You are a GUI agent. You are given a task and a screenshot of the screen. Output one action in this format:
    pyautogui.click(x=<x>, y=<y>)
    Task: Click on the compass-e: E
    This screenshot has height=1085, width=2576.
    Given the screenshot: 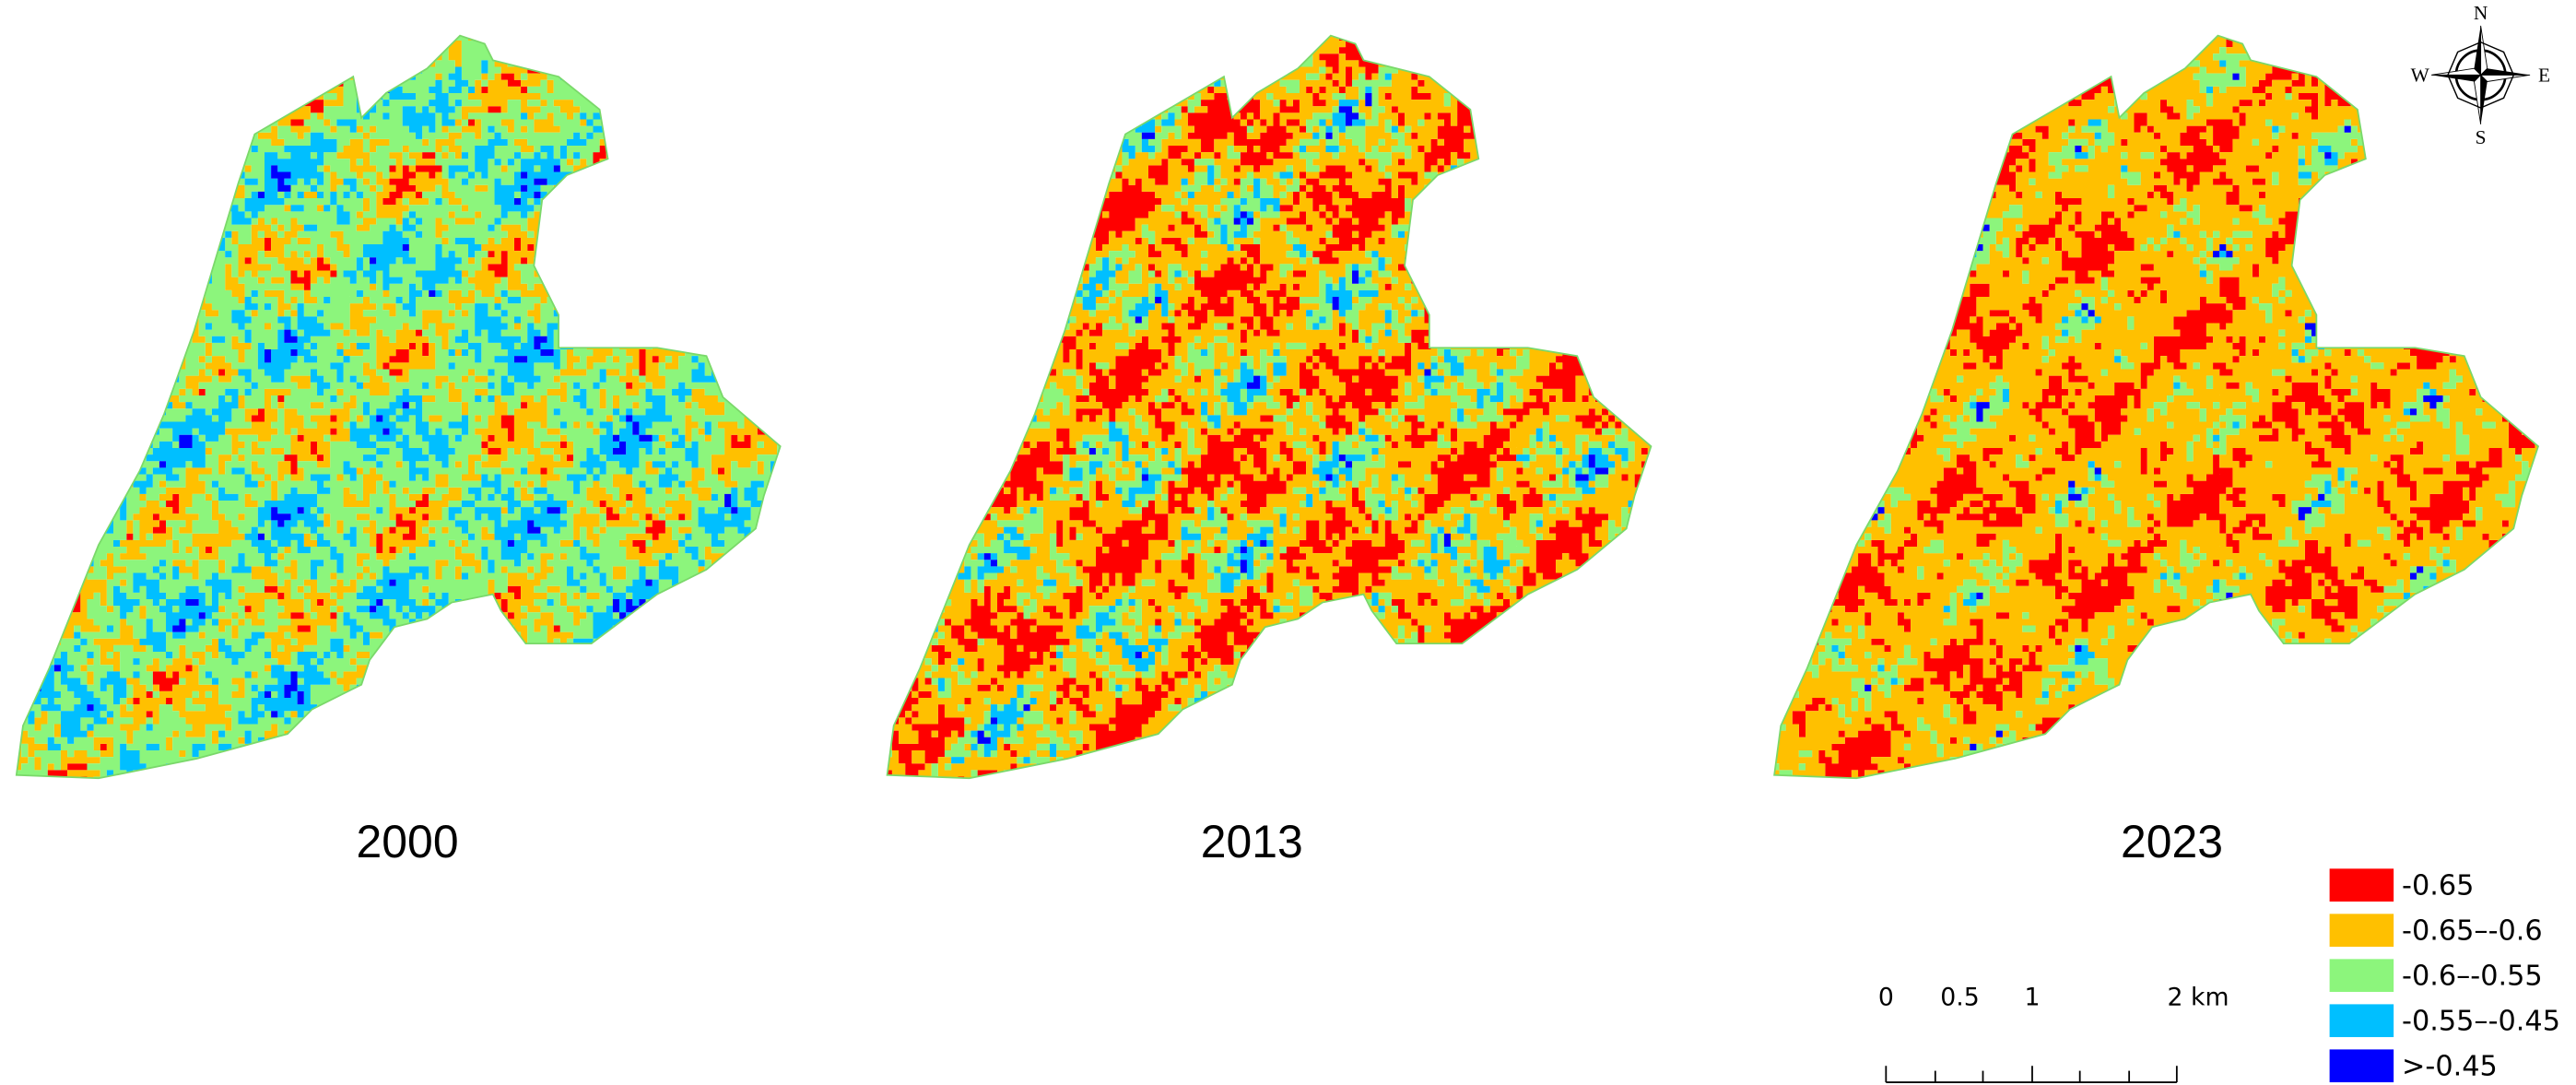 What is the action you would take?
    pyautogui.click(x=2544, y=76)
    